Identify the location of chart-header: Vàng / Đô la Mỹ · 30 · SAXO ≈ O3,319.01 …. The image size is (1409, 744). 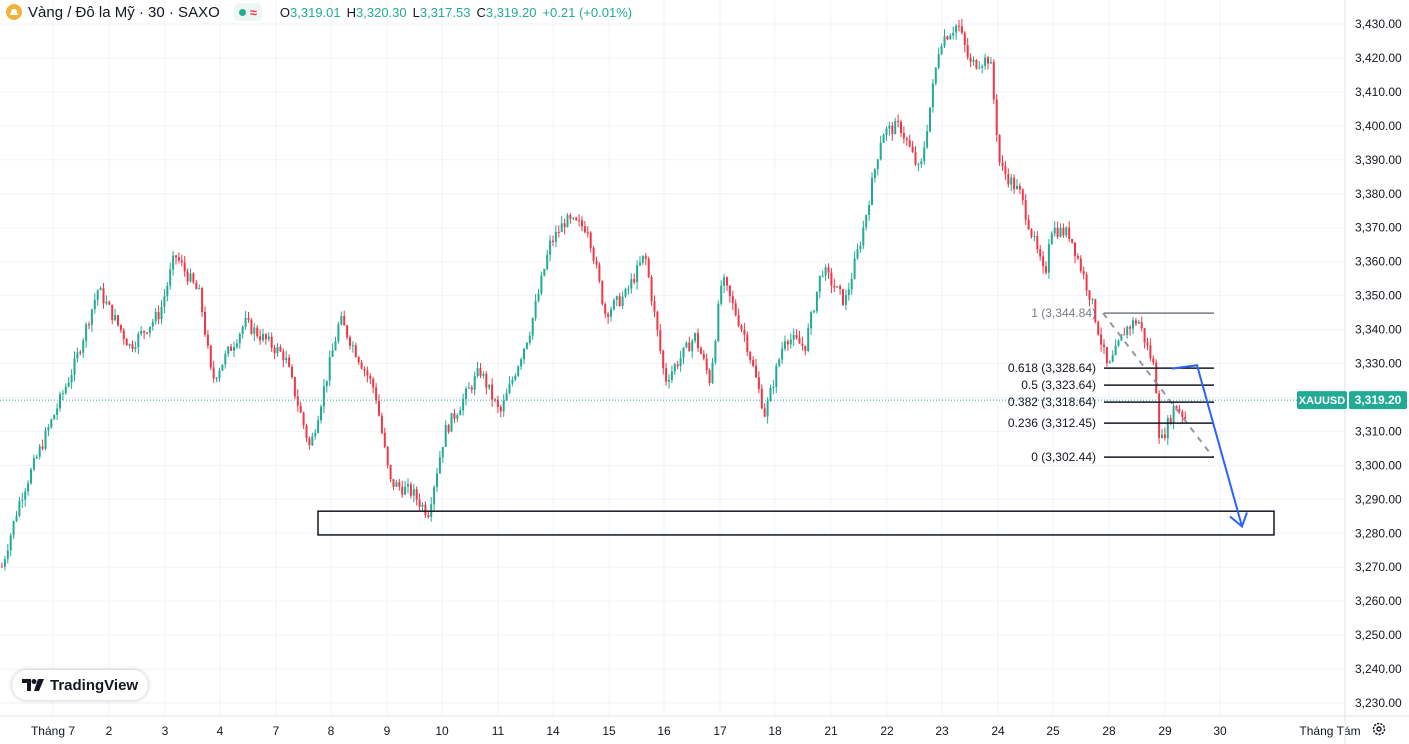
(319, 12).